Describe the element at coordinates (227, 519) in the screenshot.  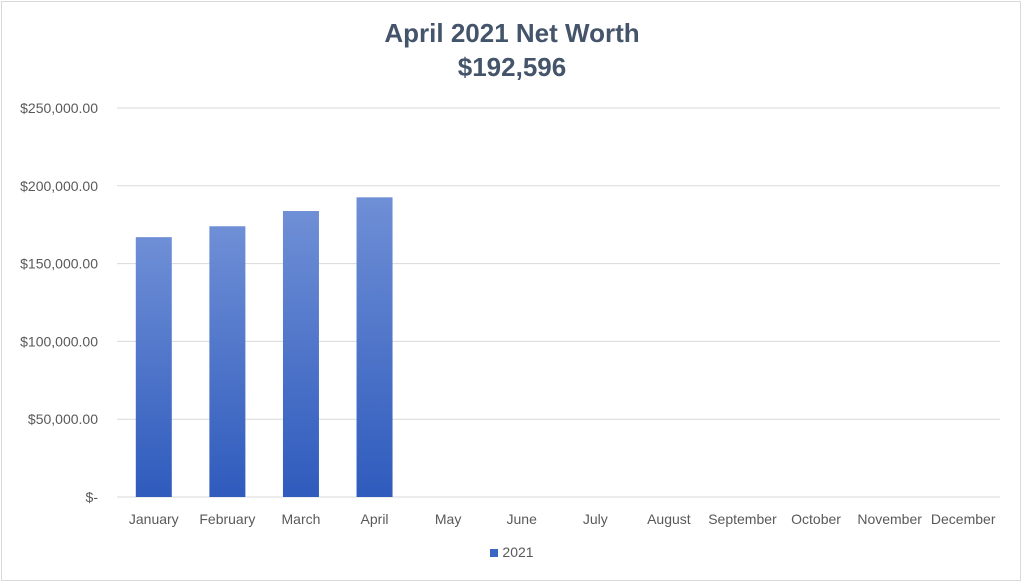
I see `x-tick-label: February` at that location.